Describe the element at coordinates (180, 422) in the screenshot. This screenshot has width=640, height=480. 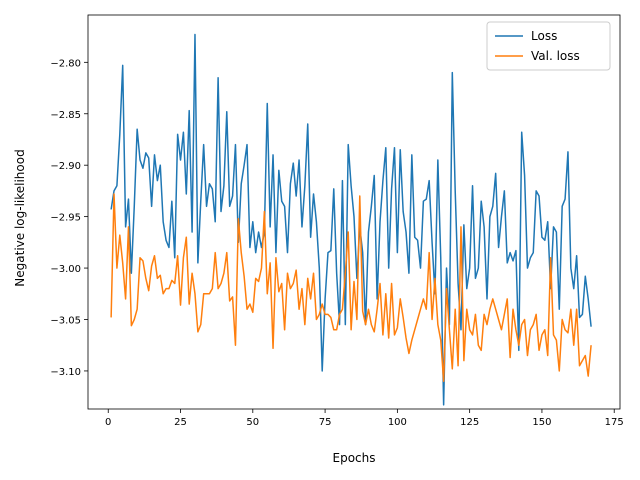
I see `x-tick-label: 25` at that location.